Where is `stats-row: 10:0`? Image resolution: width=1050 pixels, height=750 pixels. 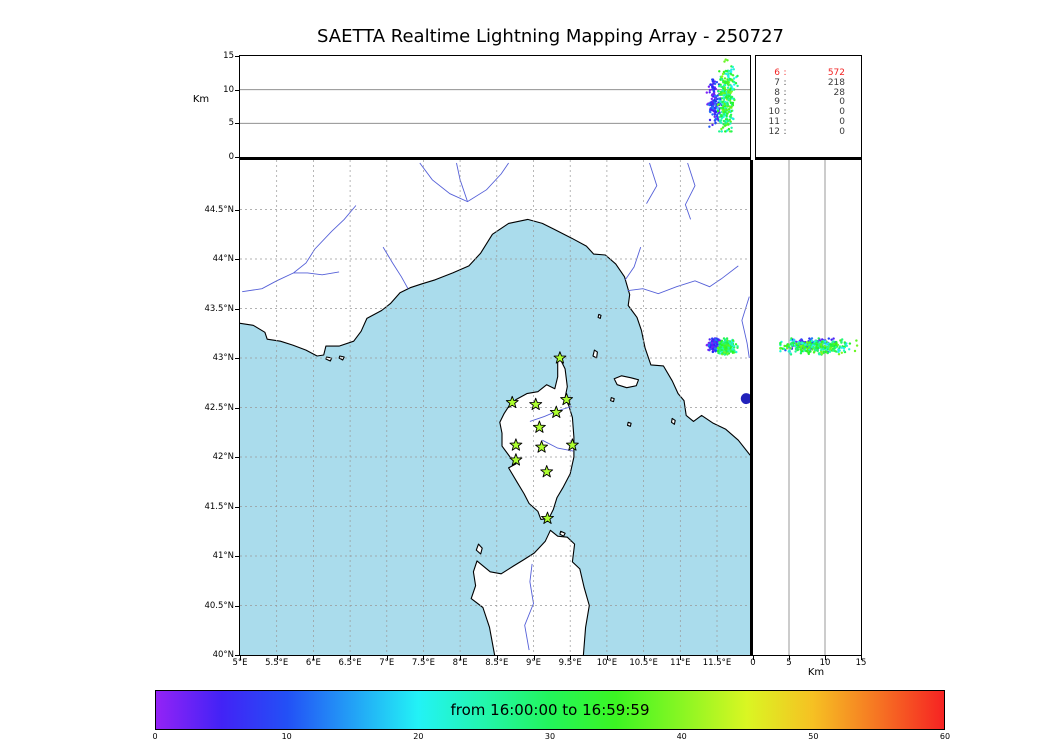
stats-row: 10:0 is located at coordinates (806, 112).